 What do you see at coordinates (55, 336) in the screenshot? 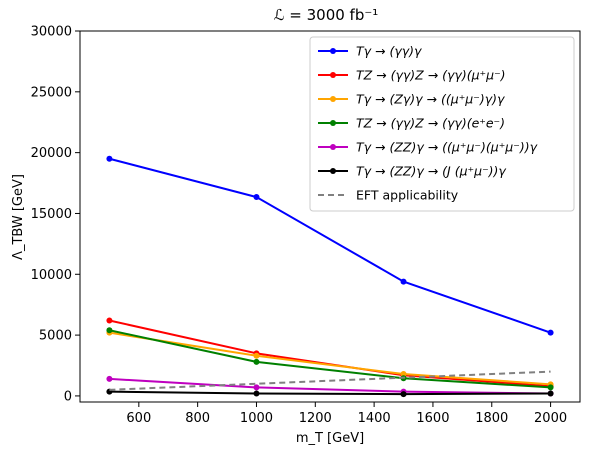
I see `y-tick-label: 5000` at bounding box center [55, 336].